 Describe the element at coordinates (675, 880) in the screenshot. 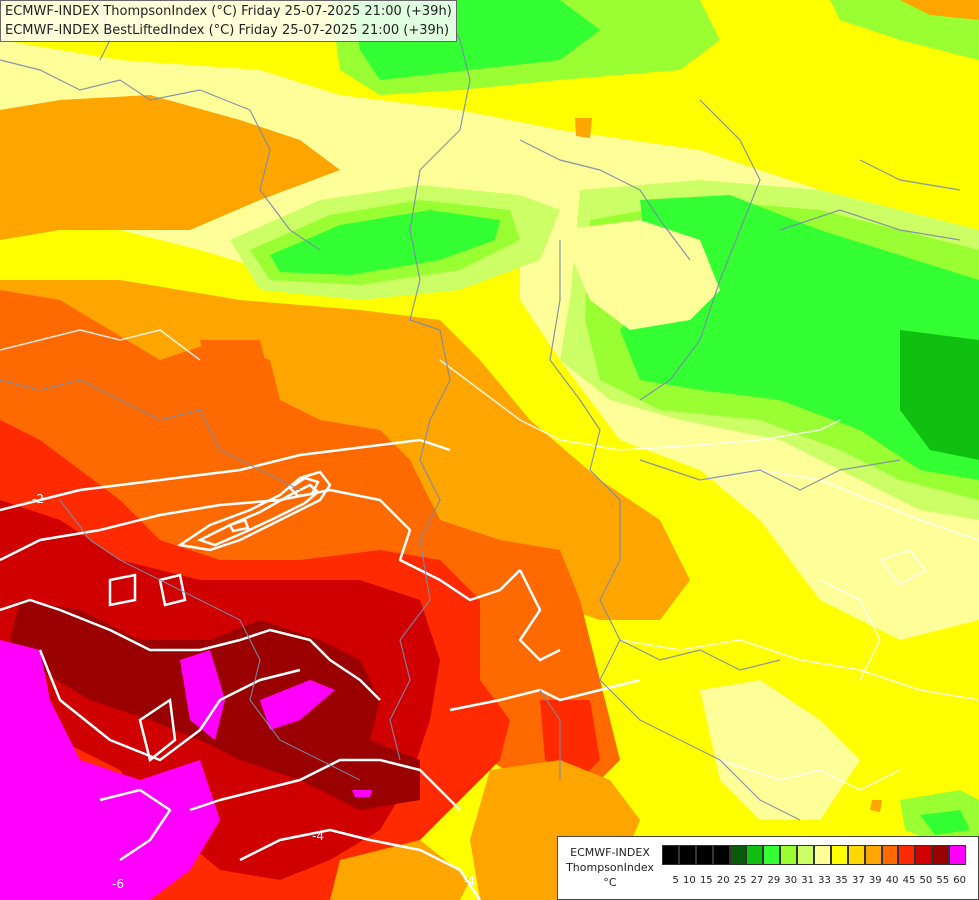

I see `legend-tick: 5` at that location.